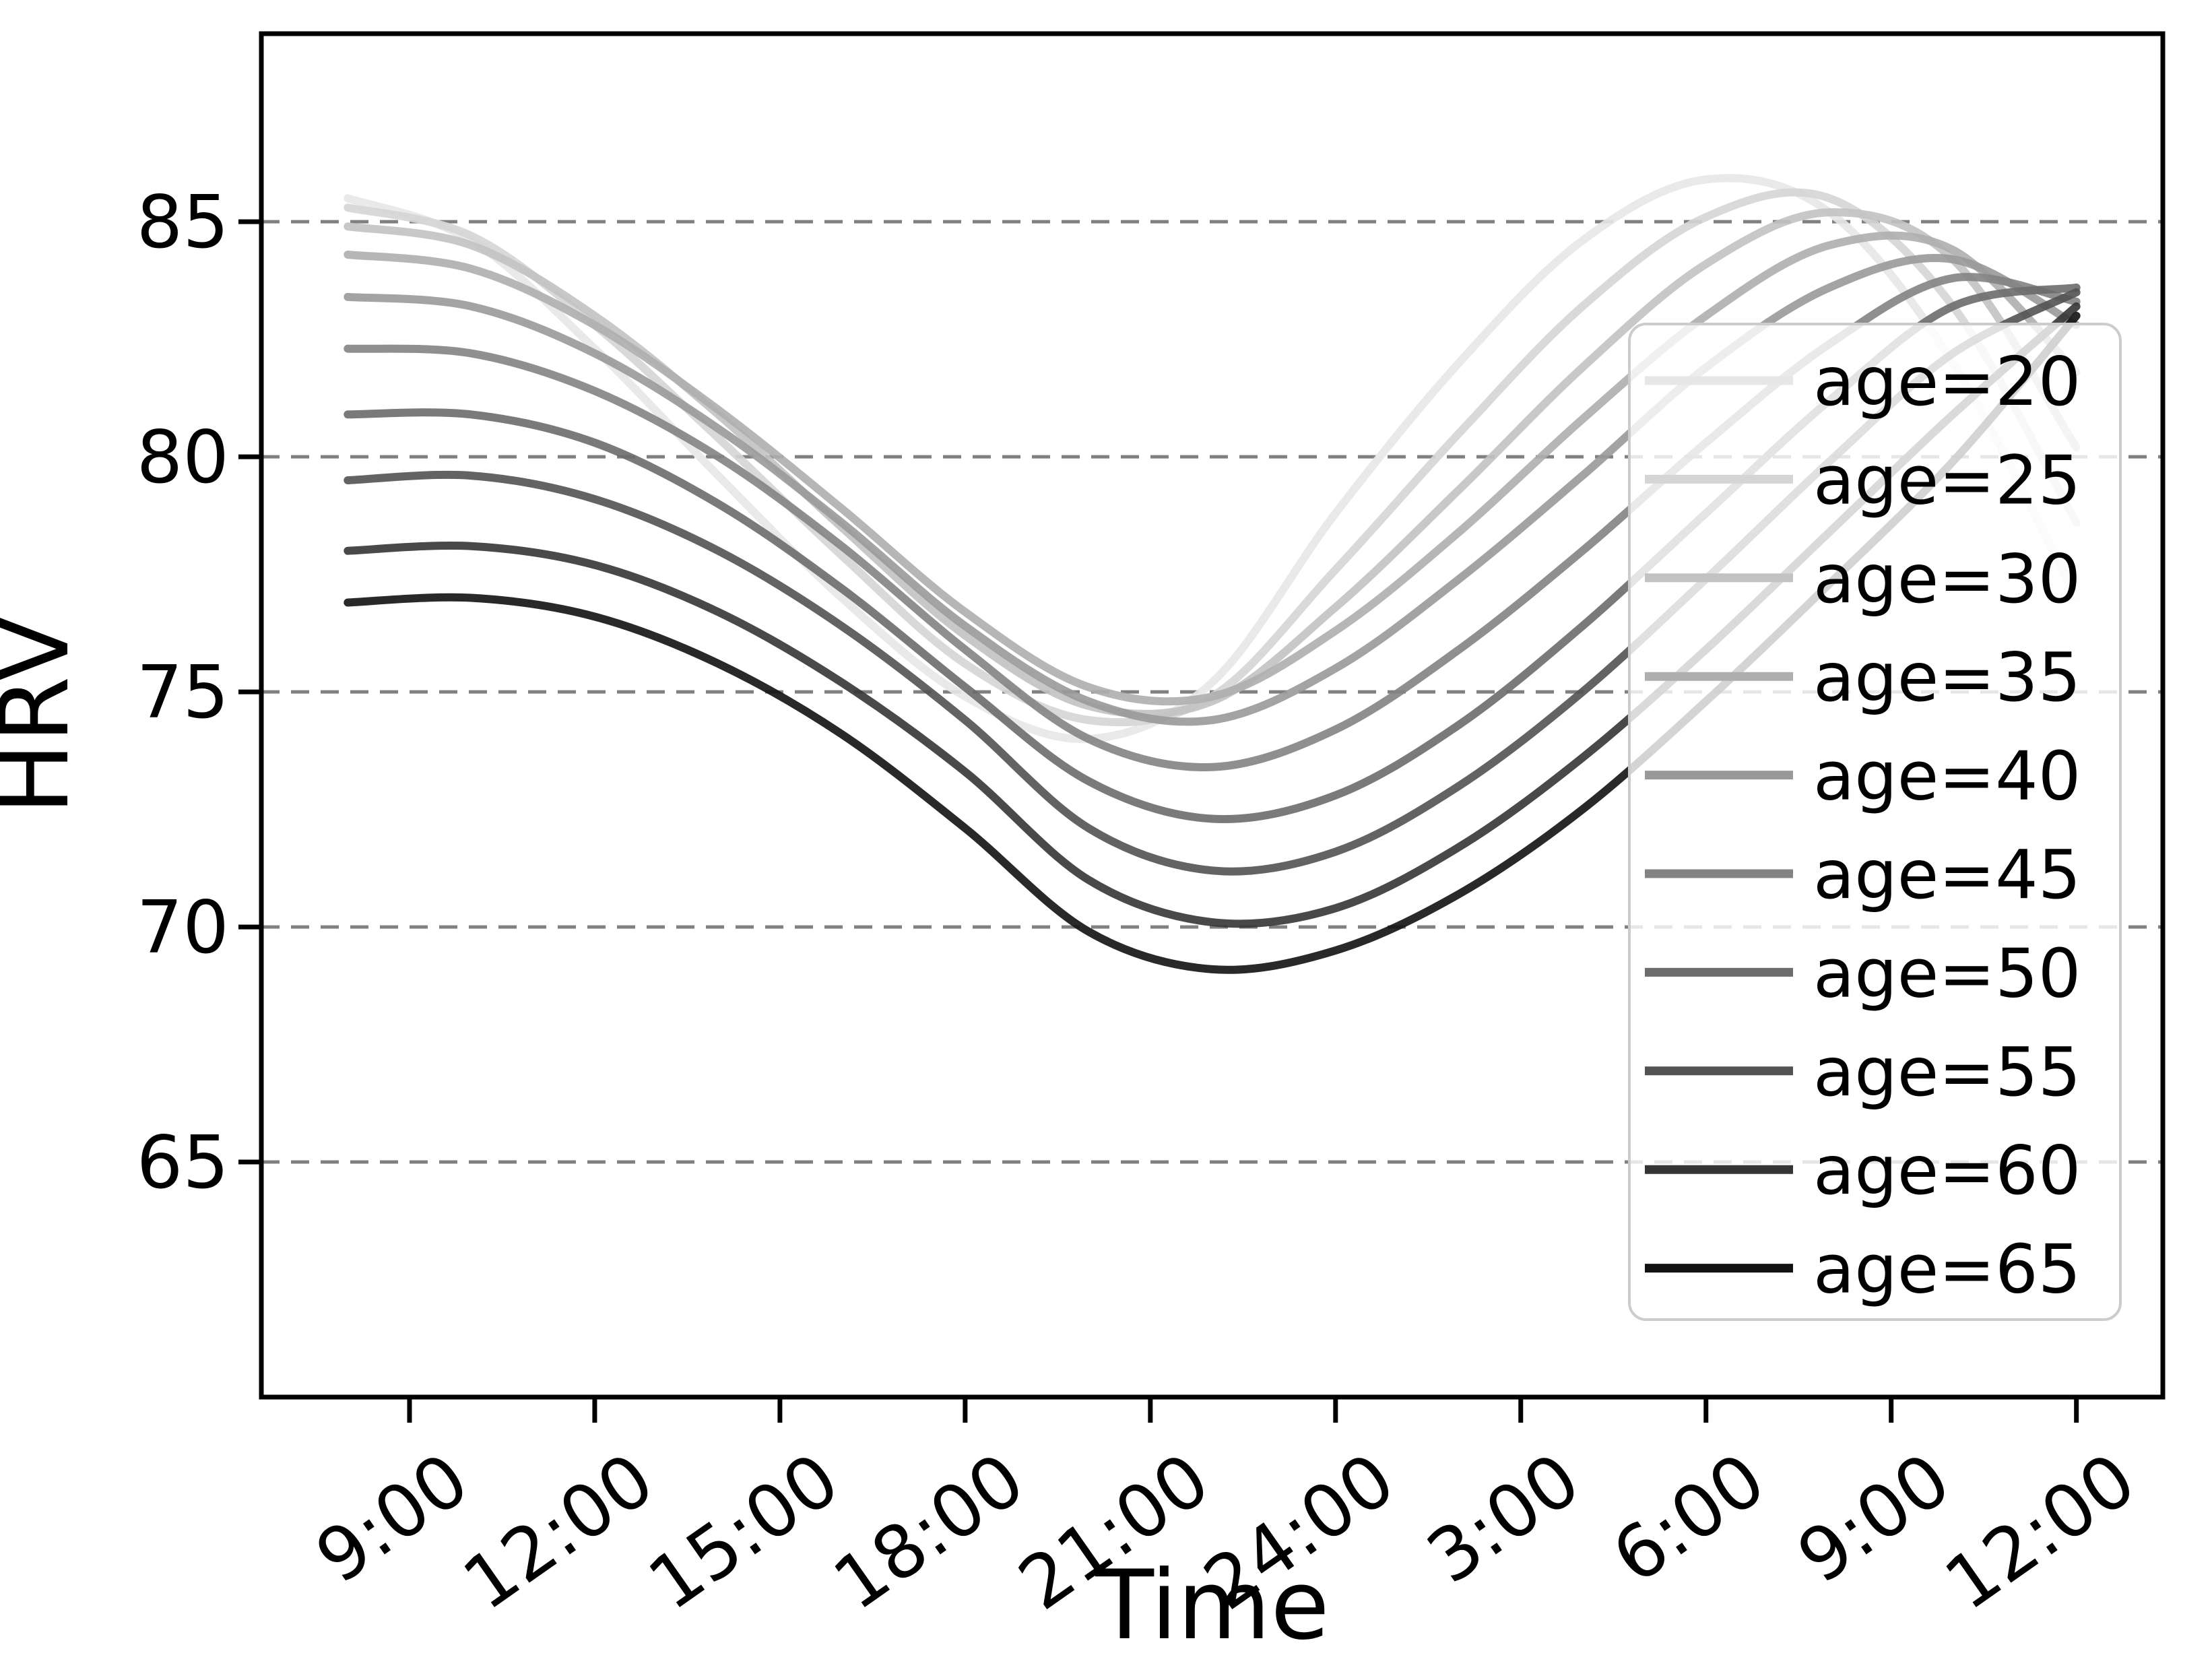 The width and height of the screenshot is (2212, 1680). Describe the element at coordinates (1947, 1269) in the screenshot. I see `legend-item-label: age=65` at that location.